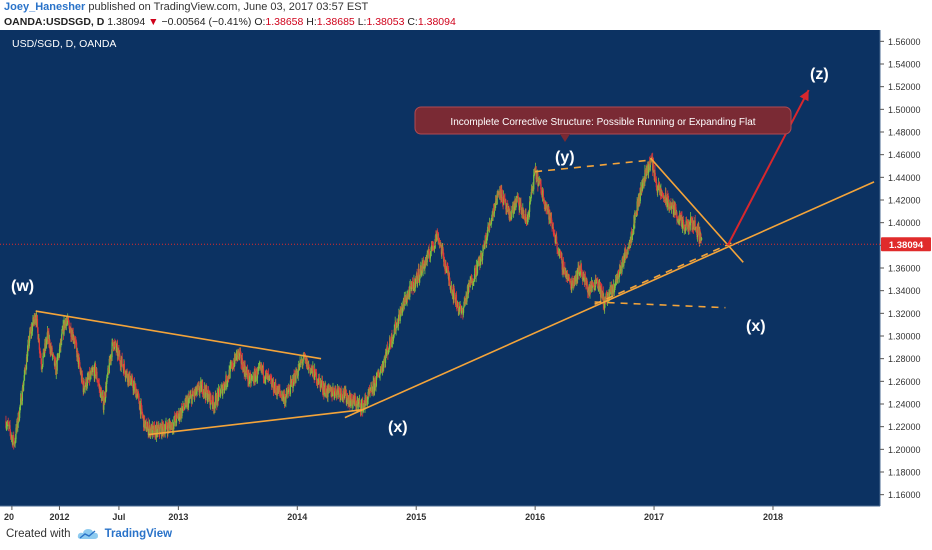 This screenshot has height=550, width=932. I want to click on price-change: −0.00564 (−0.41%), so click(206, 22).